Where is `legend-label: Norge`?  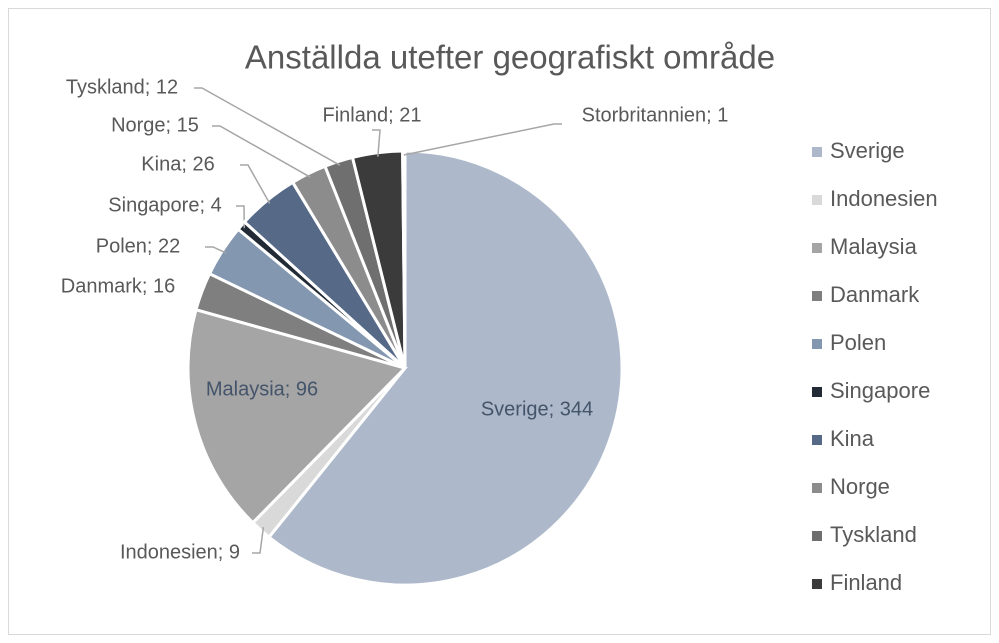
legend-label: Norge is located at coordinates (860, 486).